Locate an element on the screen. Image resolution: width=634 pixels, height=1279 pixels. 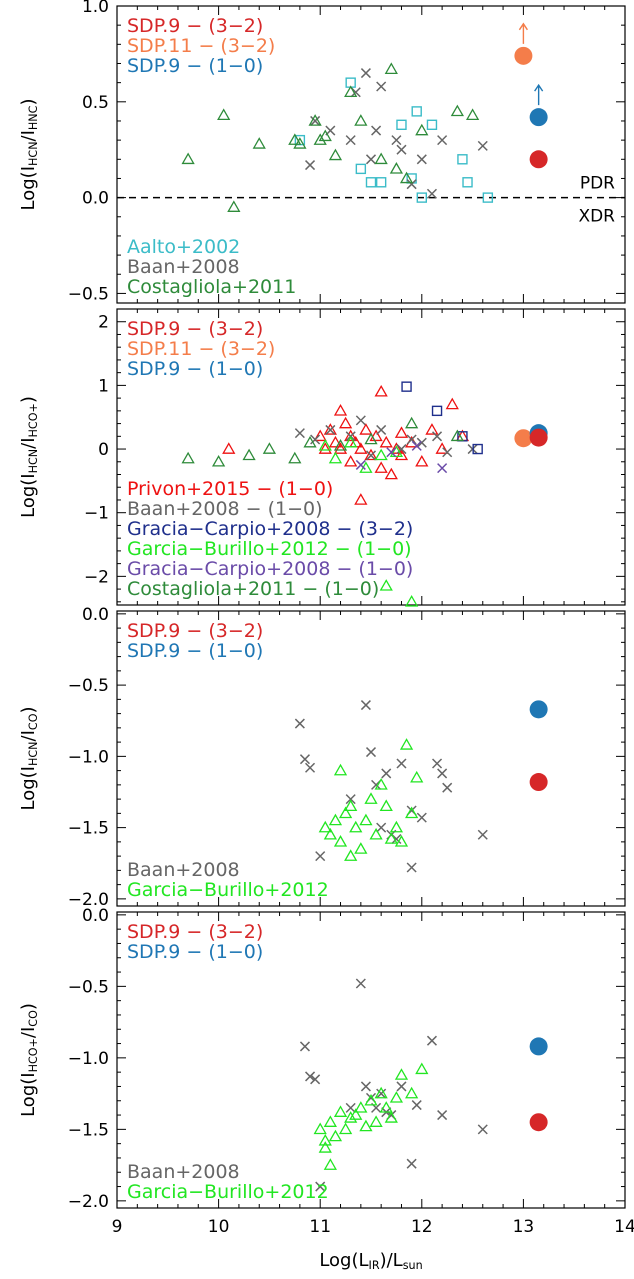
x-tick-label: 12 is located at coordinates (422, 1227).